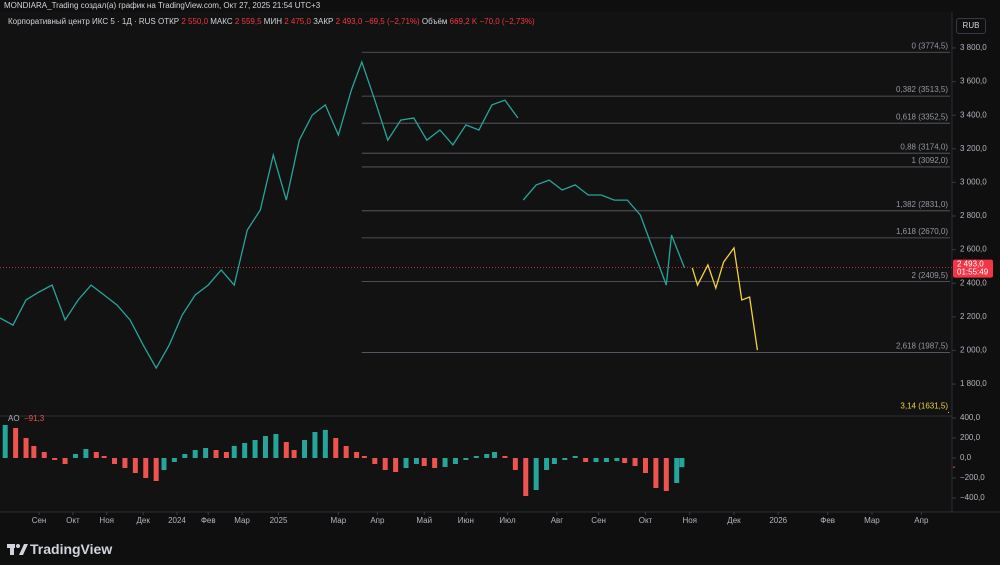 The image size is (1000, 565). Describe the element at coordinates (557, 520) in the screenshot. I see `x-tick-label: Авг` at that location.